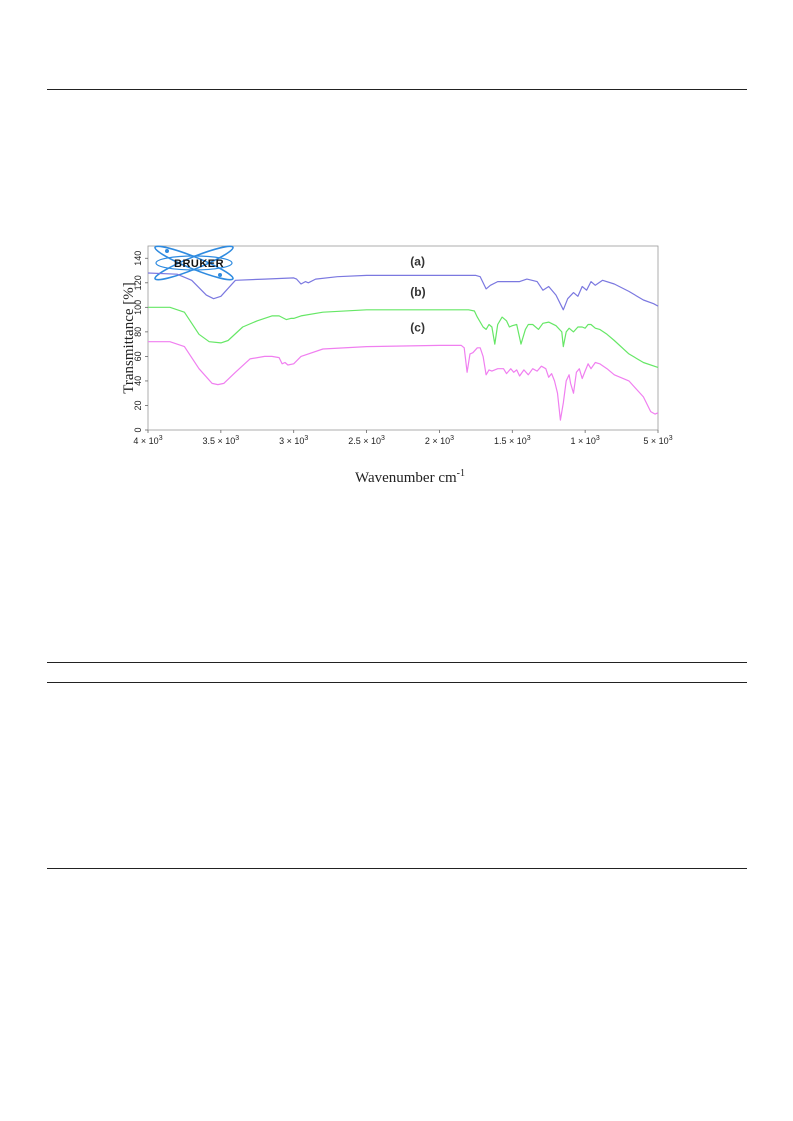  I want to click on series-label-3: (c), so click(417, 327).